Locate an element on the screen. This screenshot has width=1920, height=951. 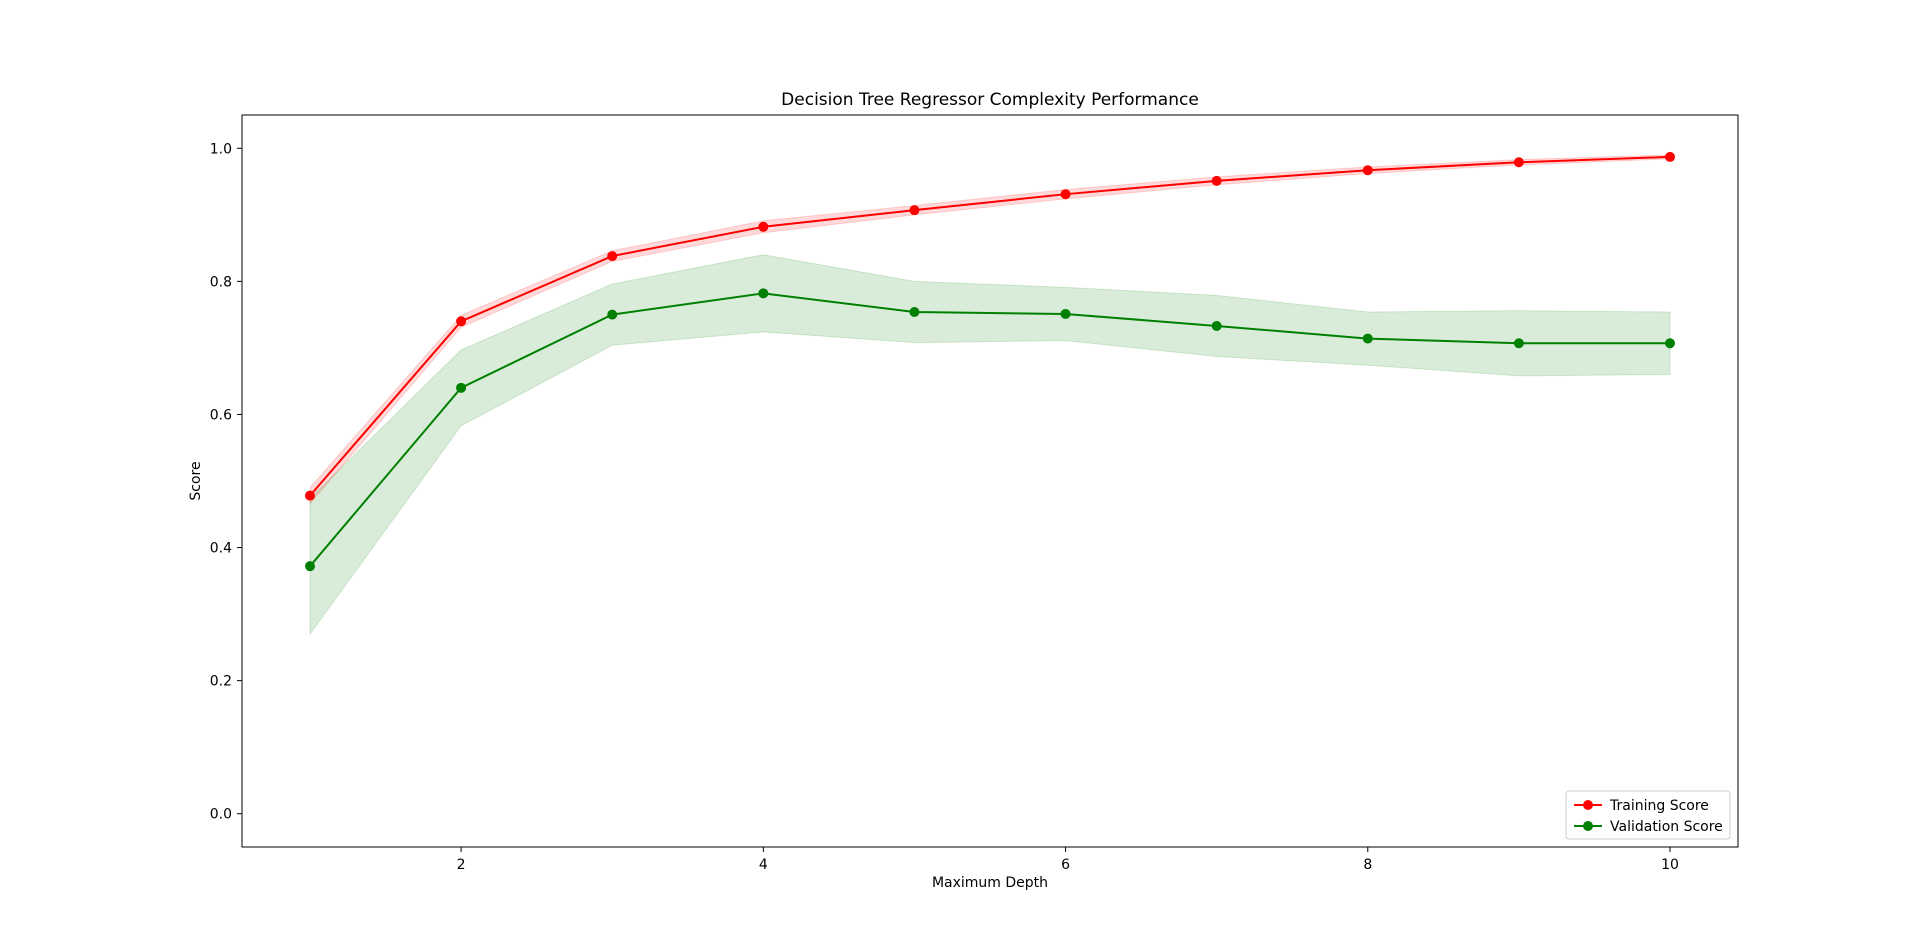
y-tick-label: 1.0 is located at coordinates (221, 149).